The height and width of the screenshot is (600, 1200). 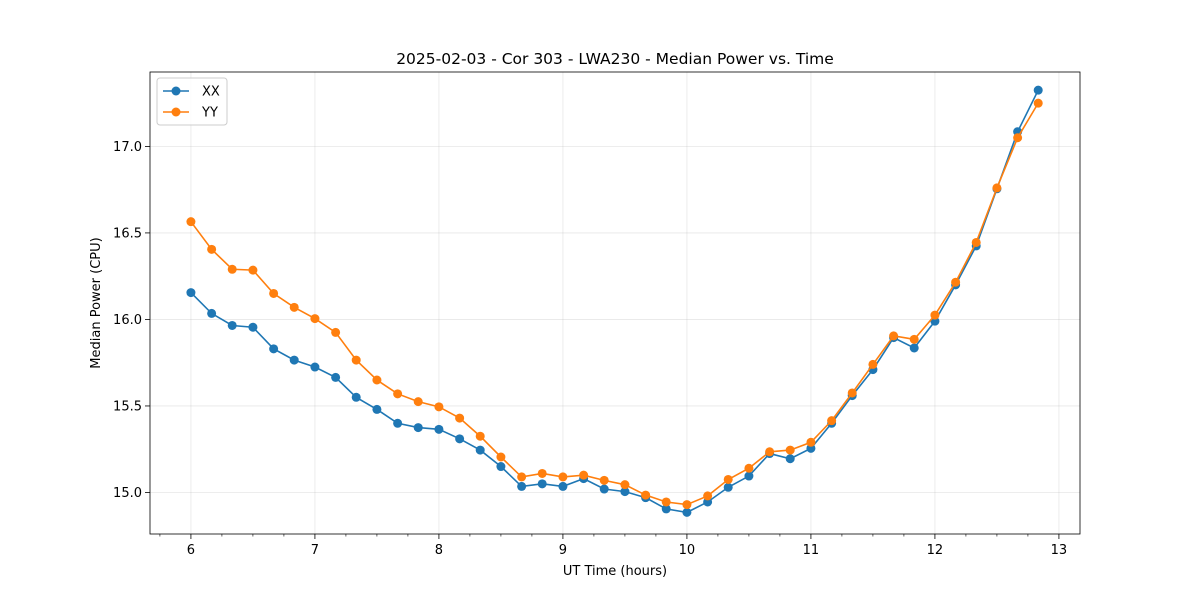 What do you see at coordinates (127, 233) in the screenshot?
I see `y-tick-label: 16.5` at bounding box center [127, 233].